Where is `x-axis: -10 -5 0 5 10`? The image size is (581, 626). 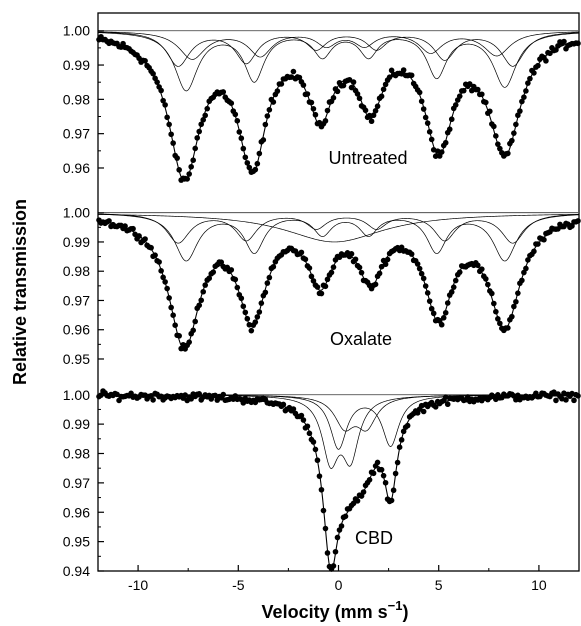
x-axis: -10 -5 0 5 10 is located at coordinates (337, 579).